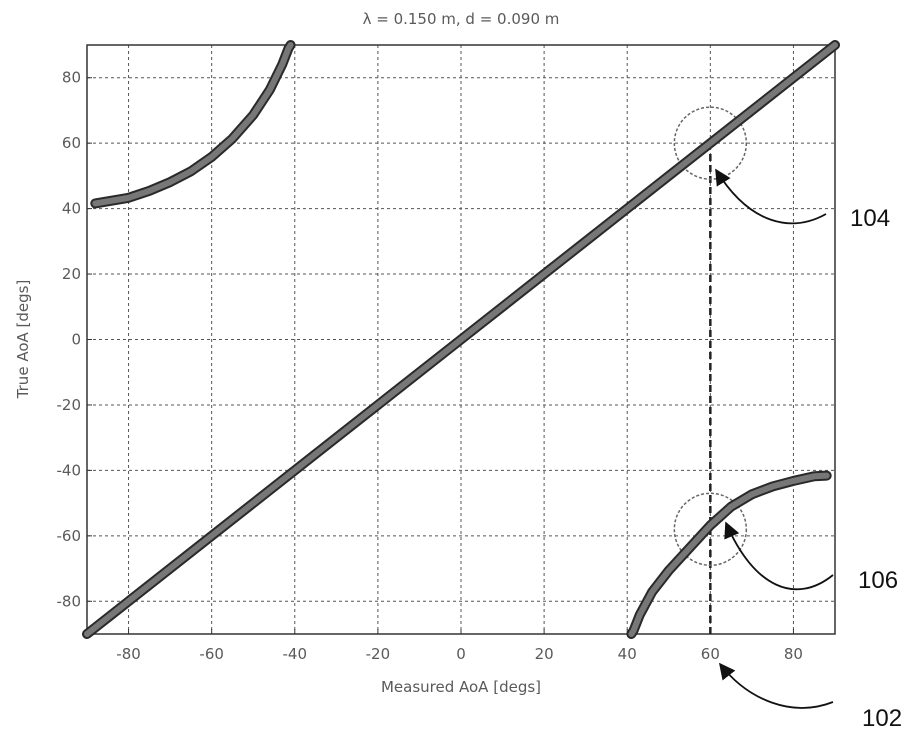 Image resolution: width=910 pixels, height=737 pixels. I want to click on annotation-label-104: 104, so click(870, 218).